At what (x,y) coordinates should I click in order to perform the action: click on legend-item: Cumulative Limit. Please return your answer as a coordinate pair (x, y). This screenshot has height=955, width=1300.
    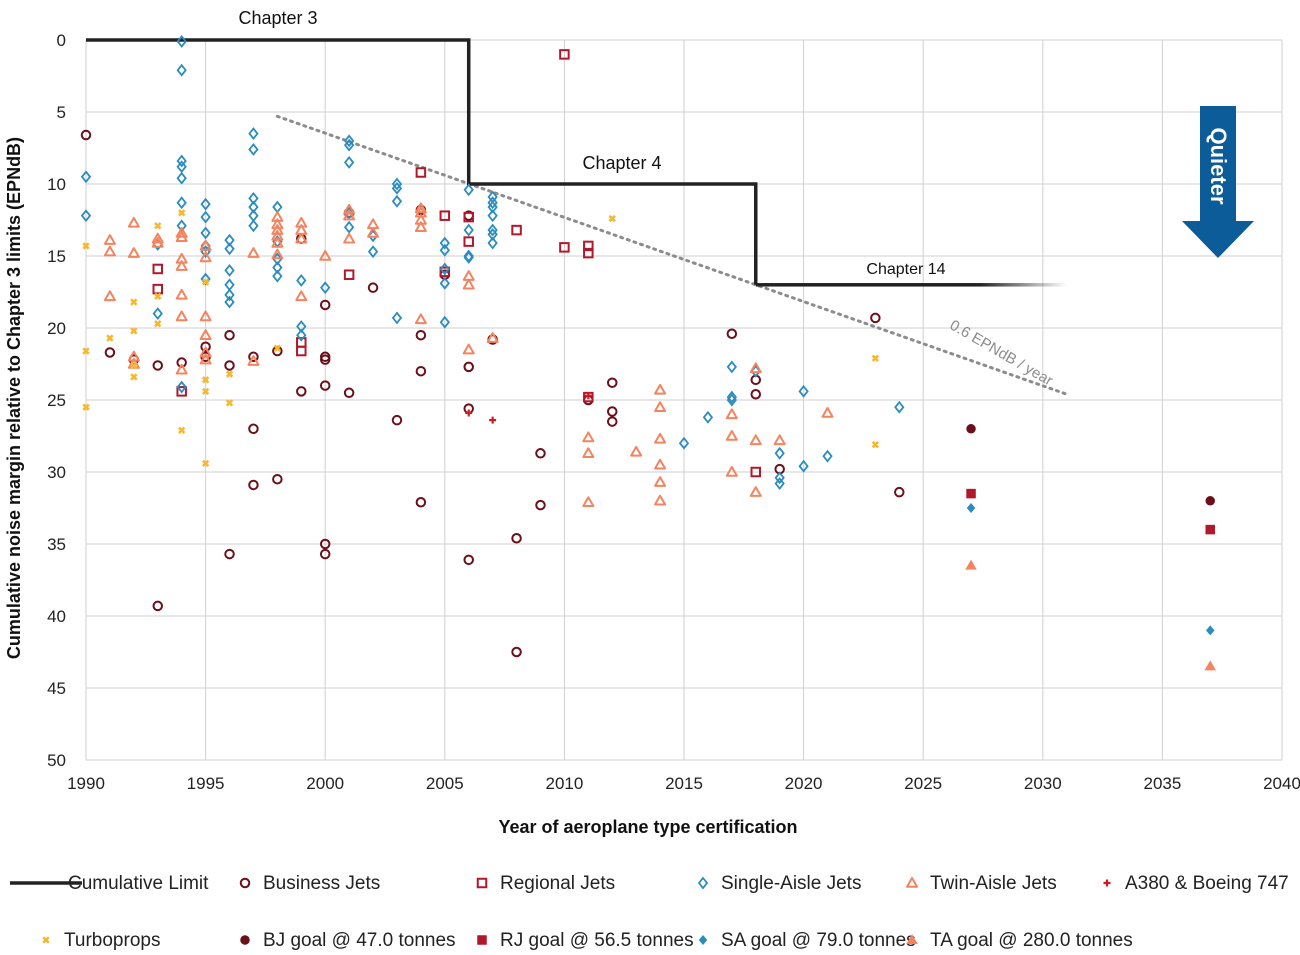
    Looking at the image, I should click on (109, 883).